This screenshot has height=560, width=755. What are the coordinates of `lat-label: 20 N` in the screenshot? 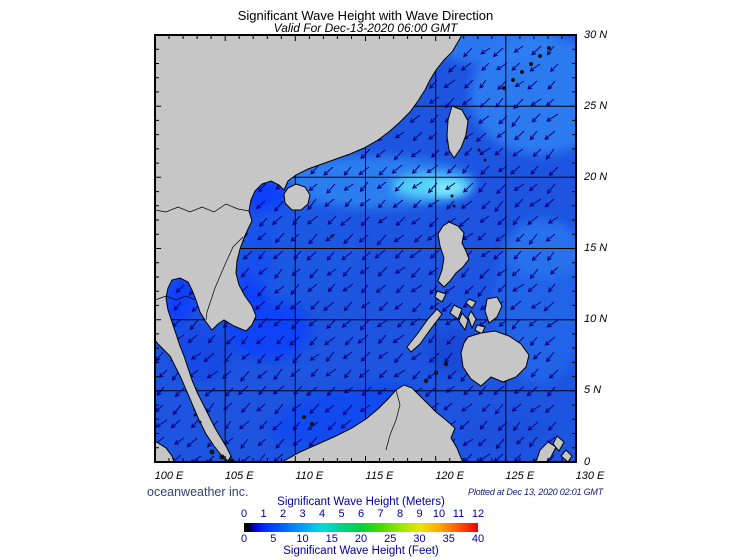 It's located at (596, 176).